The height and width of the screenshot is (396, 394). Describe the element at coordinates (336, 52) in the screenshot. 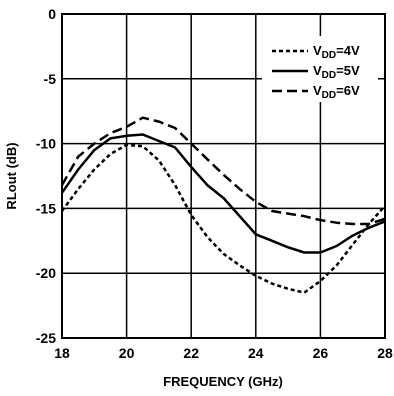

I see `legend-label-1: VDD=4V` at that location.